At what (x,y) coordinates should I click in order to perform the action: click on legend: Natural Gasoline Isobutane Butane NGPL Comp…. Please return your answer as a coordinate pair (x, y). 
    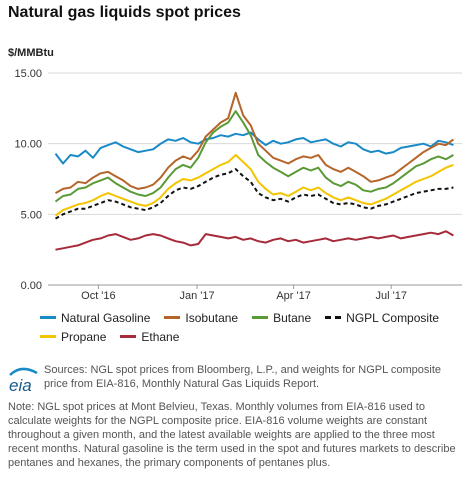
    Looking at the image, I should click on (252, 327).